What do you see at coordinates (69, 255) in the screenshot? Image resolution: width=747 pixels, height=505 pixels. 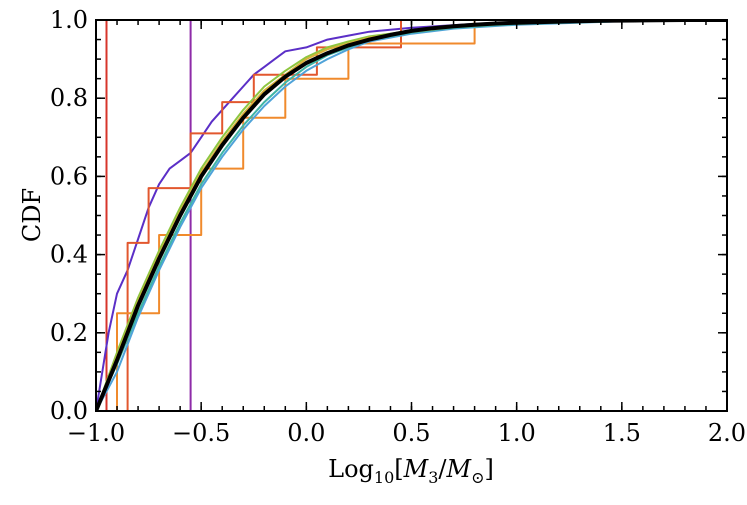 I see `y-tick-label: 0.4` at bounding box center [69, 255].